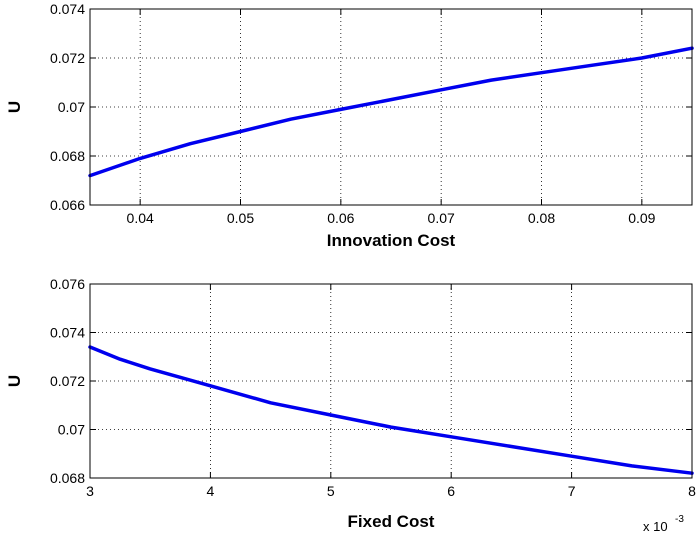 The width and height of the screenshot is (698, 541). Describe the element at coordinates (641, 218) in the screenshot. I see `x-tick-label: 0.09` at that location.